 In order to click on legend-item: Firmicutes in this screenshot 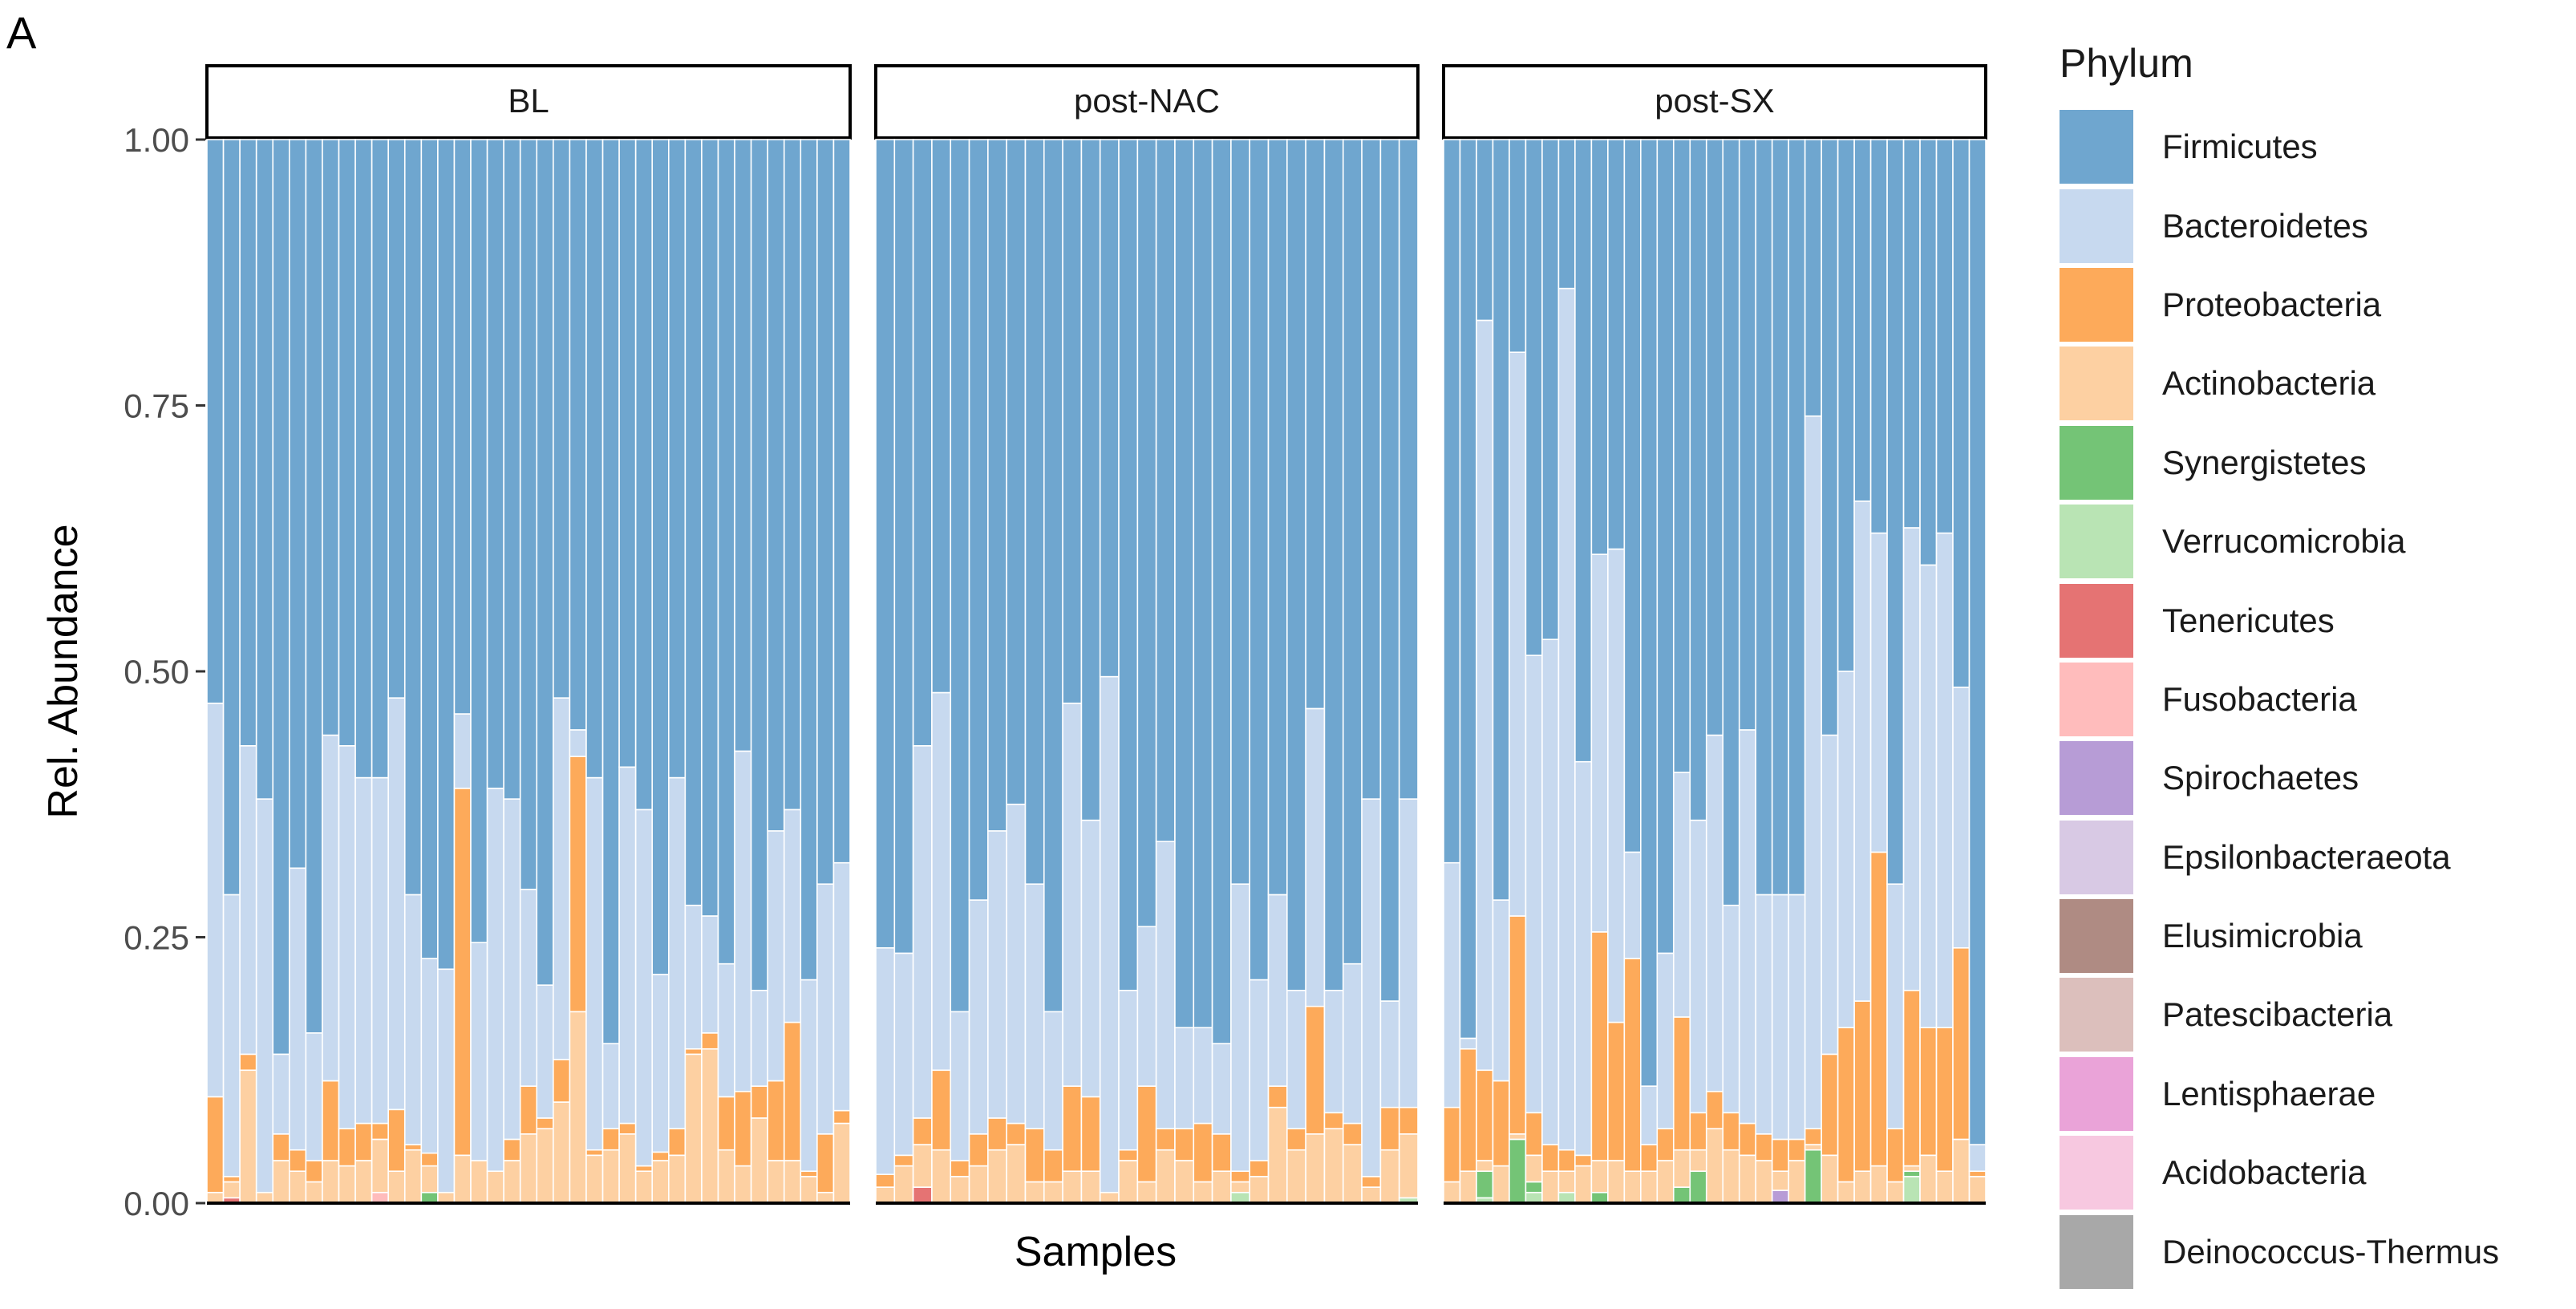, I will do `click(2279, 146)`.